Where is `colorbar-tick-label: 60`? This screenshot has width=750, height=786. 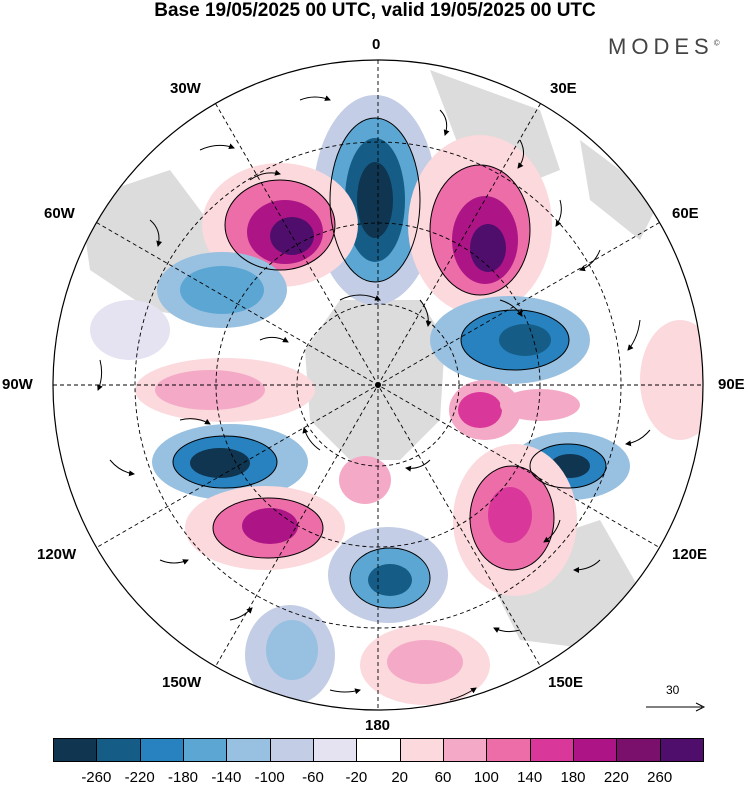
colorbar-tick-label: 60 is located at coordinates (443, 777).